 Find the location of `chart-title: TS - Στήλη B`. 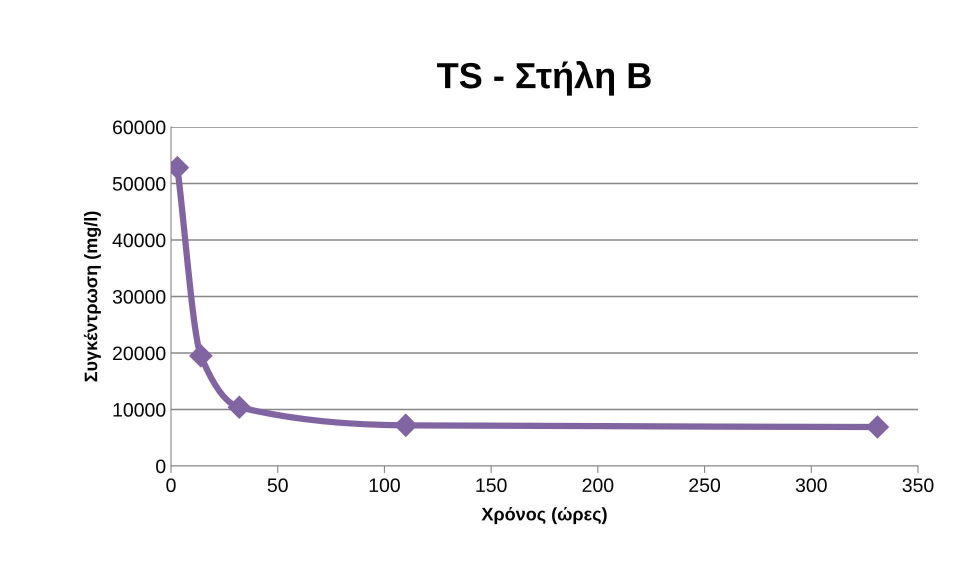

chart-title: TS - Στήλη B is located at coordinates (544, 78).